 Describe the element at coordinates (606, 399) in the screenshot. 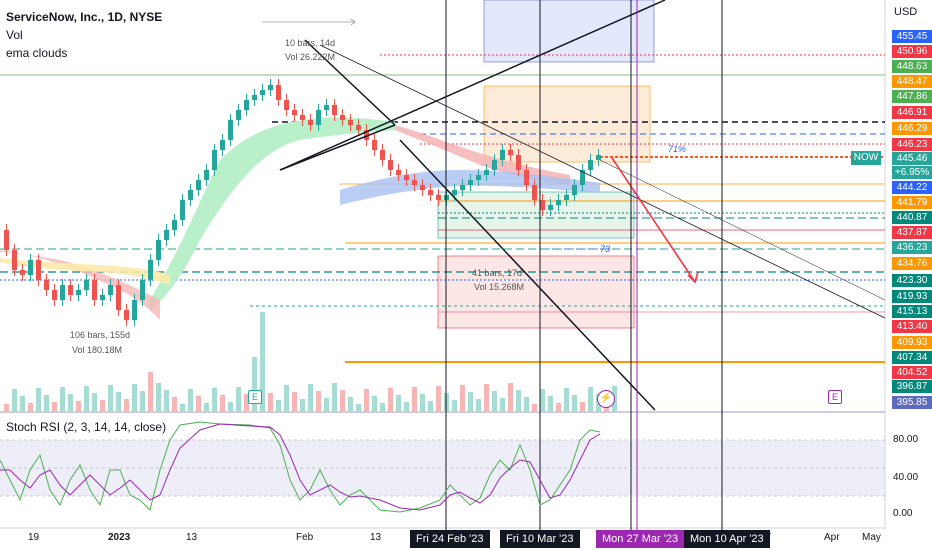

I see `lightning-icon: ⚡` at that location.